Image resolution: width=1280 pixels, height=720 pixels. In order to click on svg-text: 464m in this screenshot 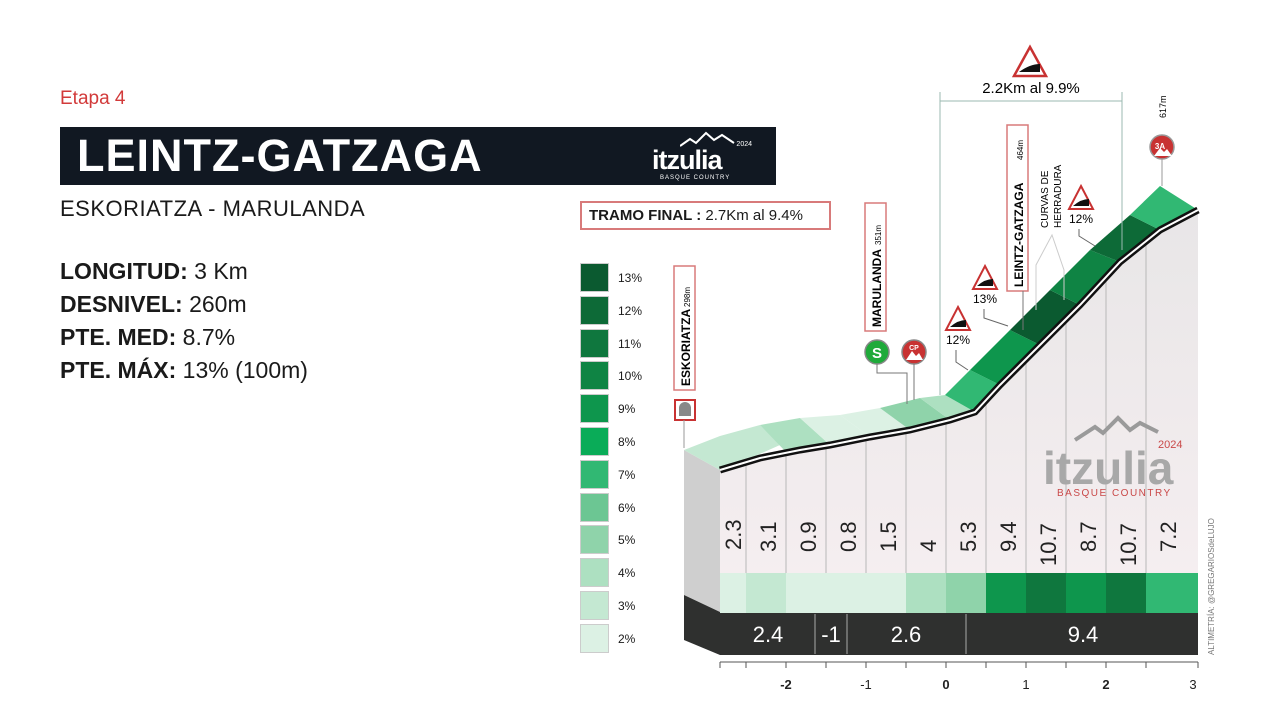, I will do `click(1020, 150)`.